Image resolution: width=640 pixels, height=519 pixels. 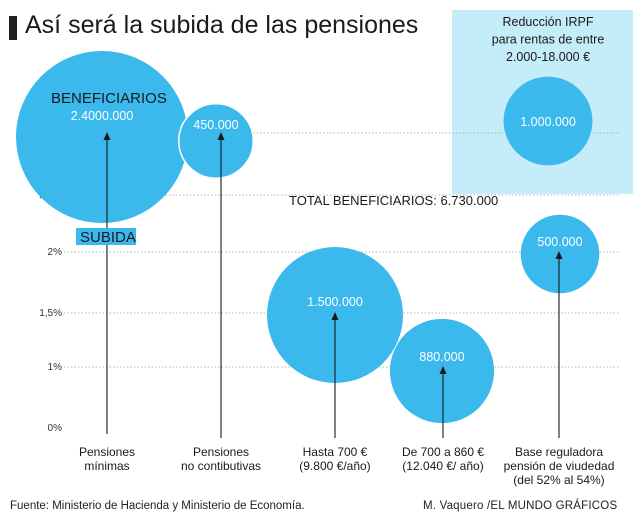 I want to click on category-label: mínimas, so click(x=106, y=466).